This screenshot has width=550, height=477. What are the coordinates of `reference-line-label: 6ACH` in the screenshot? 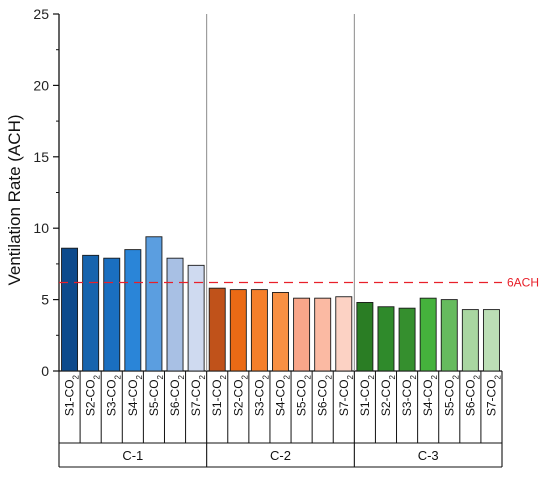 It's located at (523, 282).